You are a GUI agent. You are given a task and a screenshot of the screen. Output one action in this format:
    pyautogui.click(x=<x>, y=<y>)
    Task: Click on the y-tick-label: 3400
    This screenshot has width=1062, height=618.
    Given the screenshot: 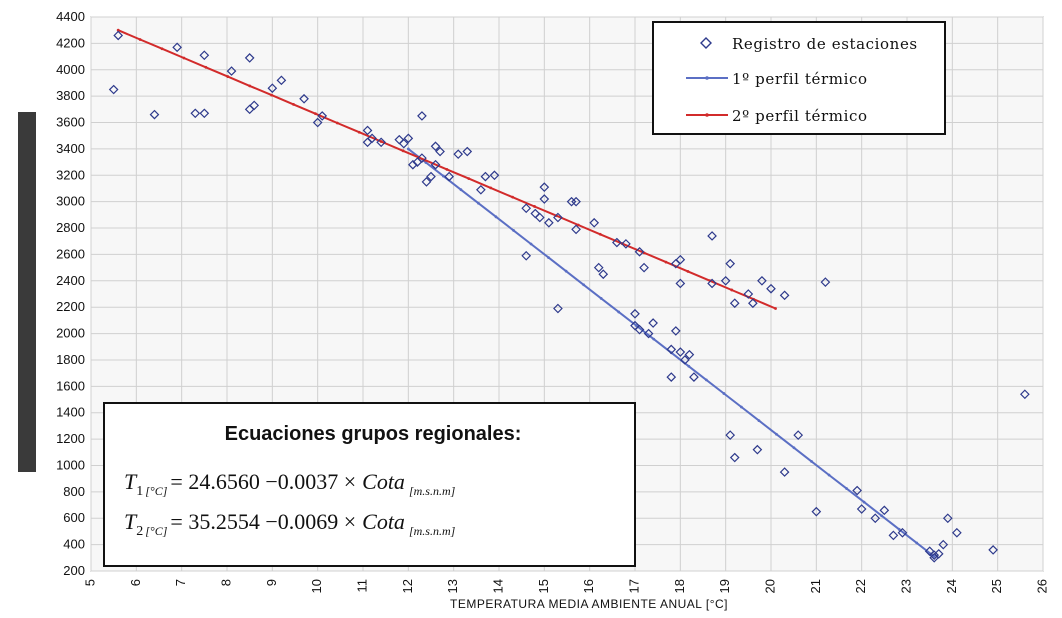 What is the action you would take?
    pyautogui.click(x=70, y=148)
    